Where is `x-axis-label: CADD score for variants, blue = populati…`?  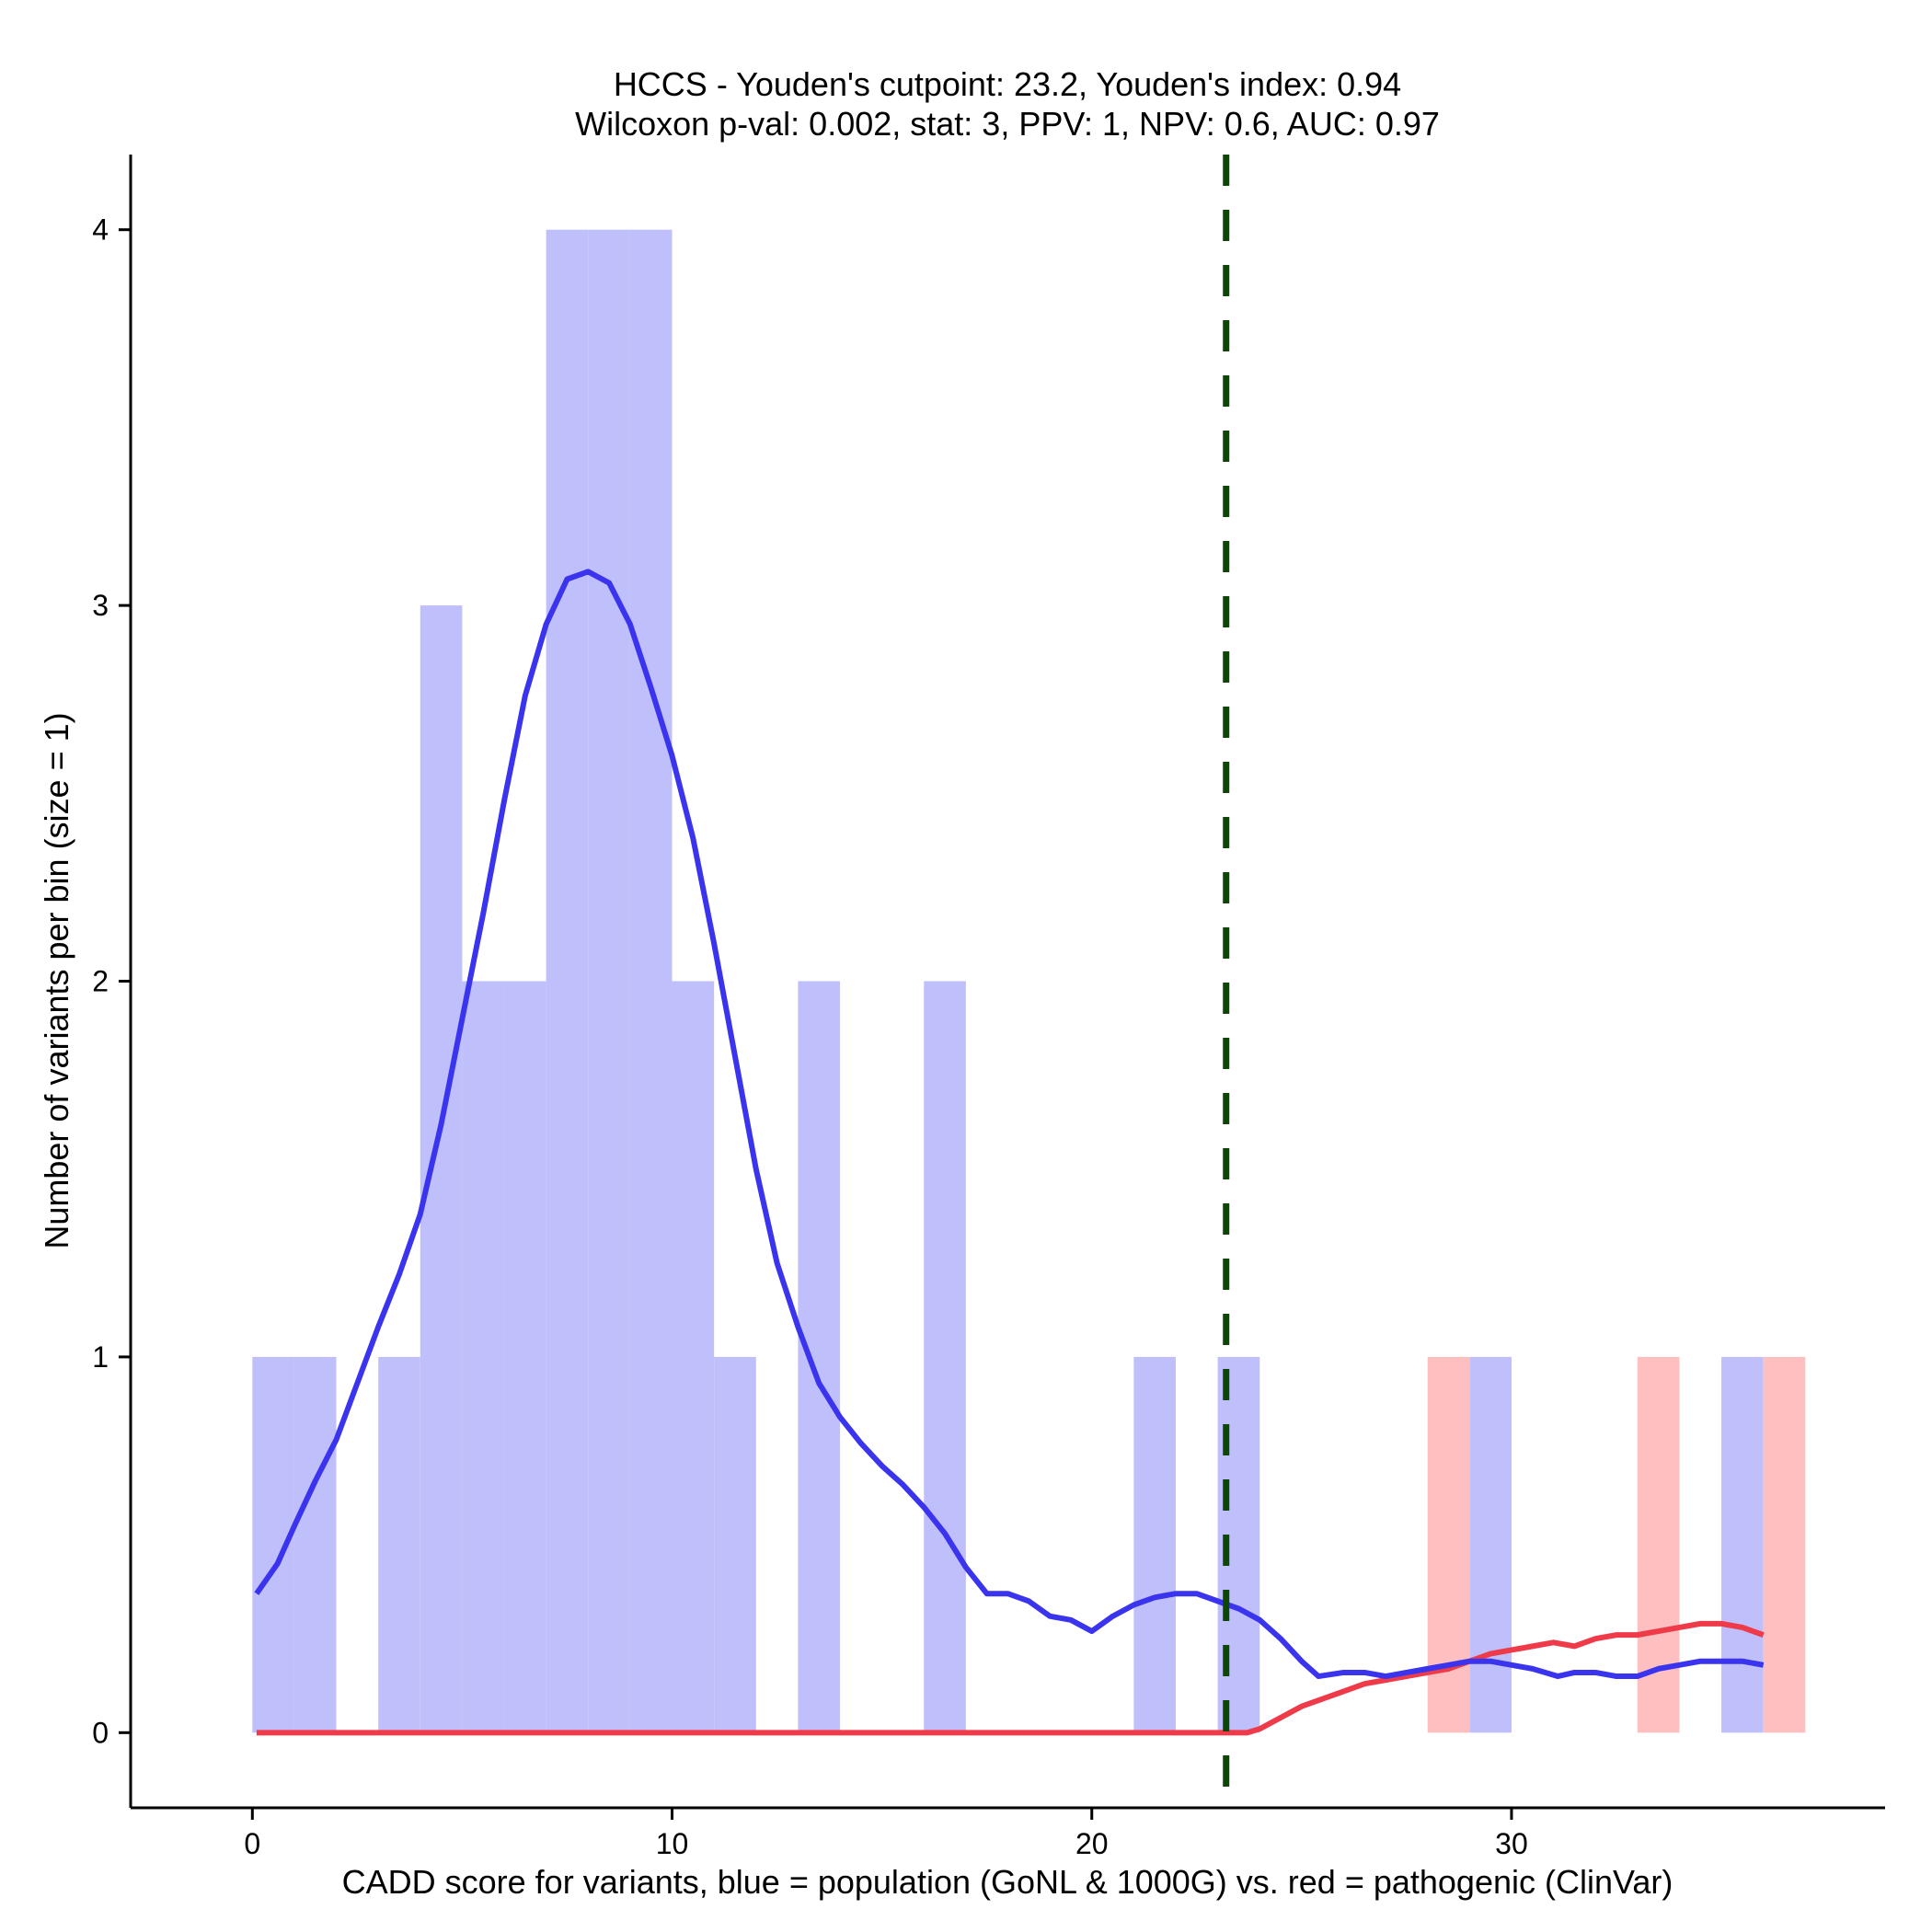 x-axis-label: CADD score for variants, blue = populati… is located at coordinates (1007, 1882).